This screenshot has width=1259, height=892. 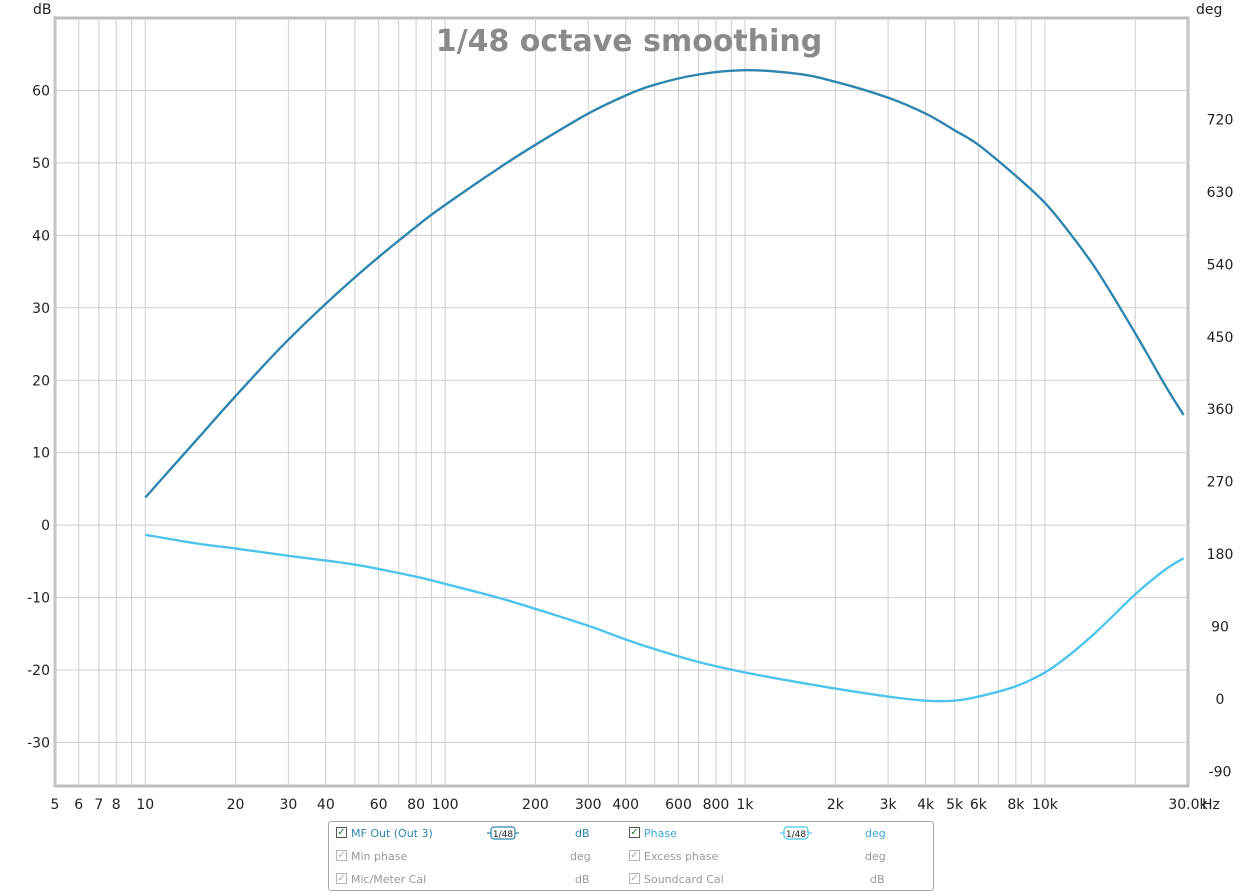 What do you see at coordinates (836, 805) in the screenshot?
I see `x-tick-label: 2k` at bounding box center [836, 805].